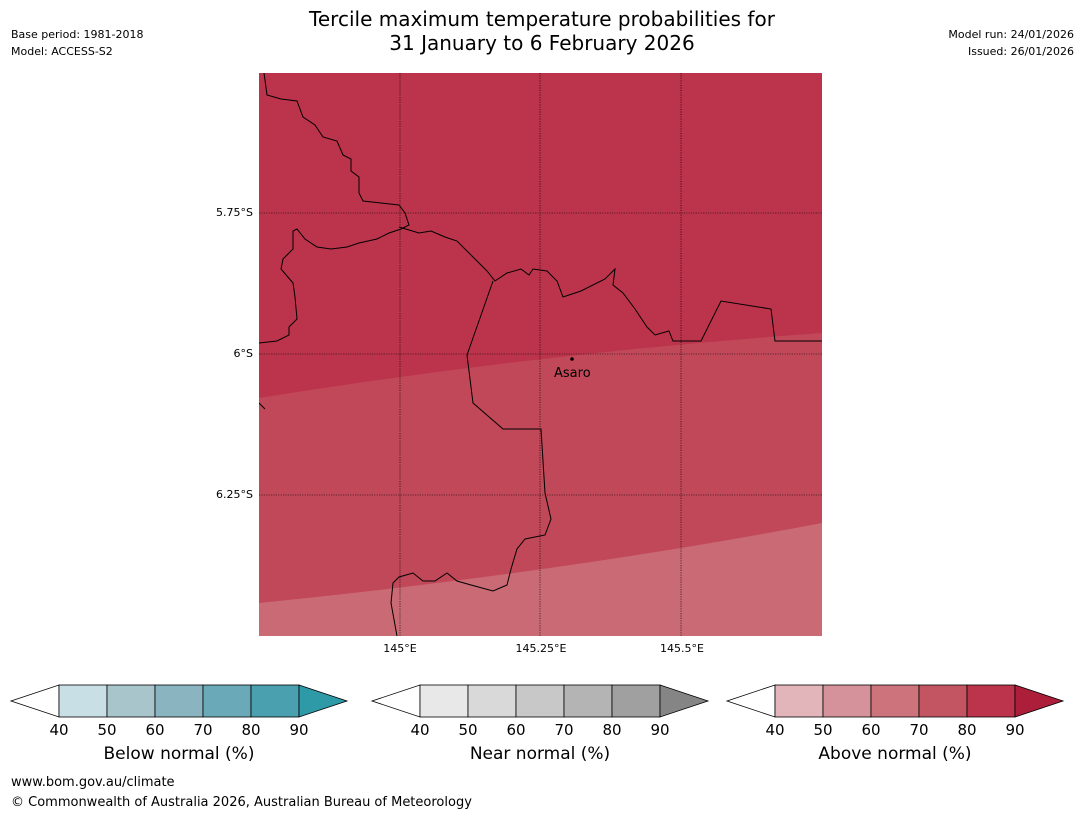 Image resolution: width=1085 pixels, height=816 pixels. I want to click on base-period: Base period: 1981-2018, so click(77, 34).